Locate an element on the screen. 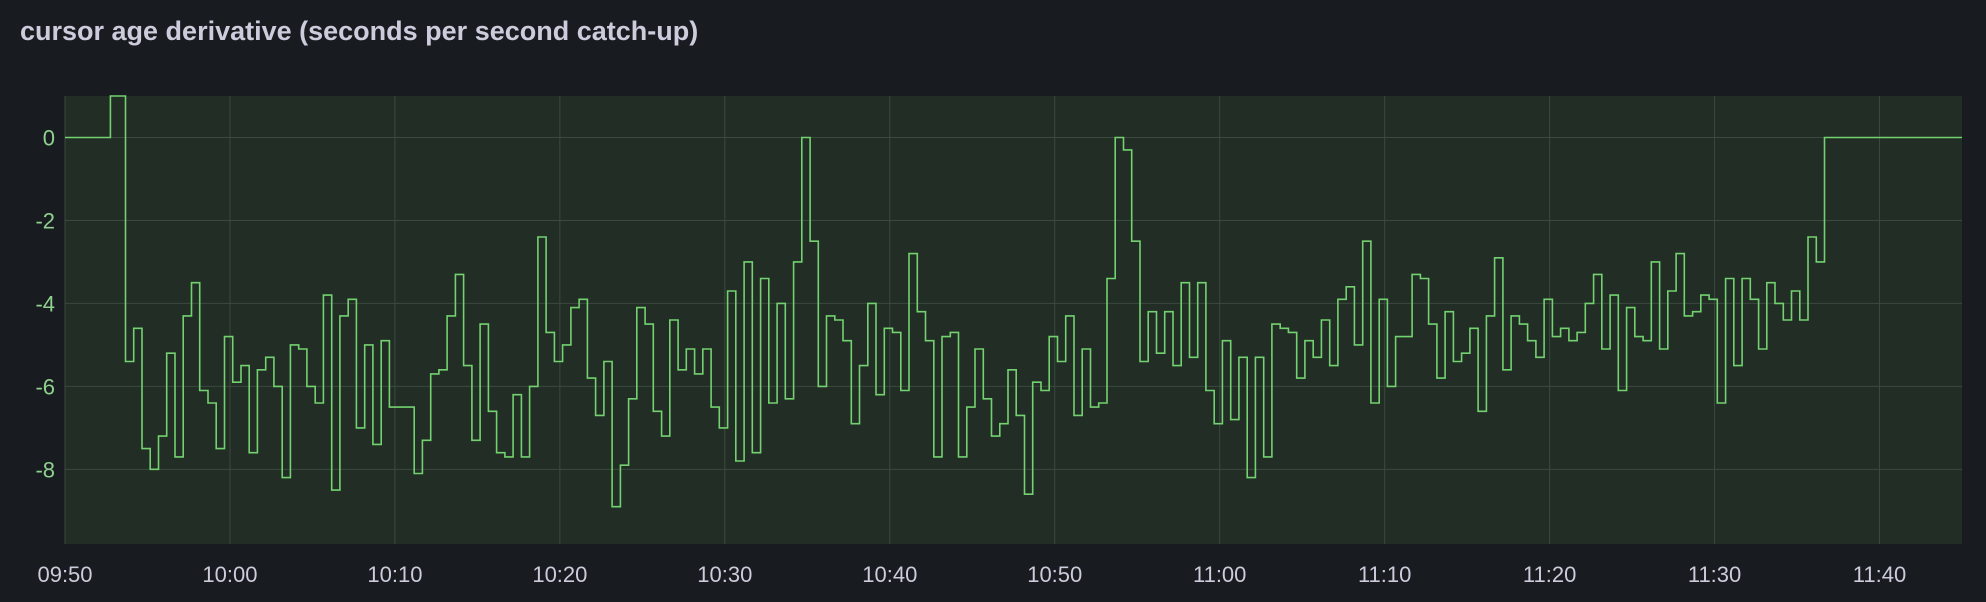 This screenshot has width=1986, height=602. y-tick-label: -4 is located at coordinates (45, 303).